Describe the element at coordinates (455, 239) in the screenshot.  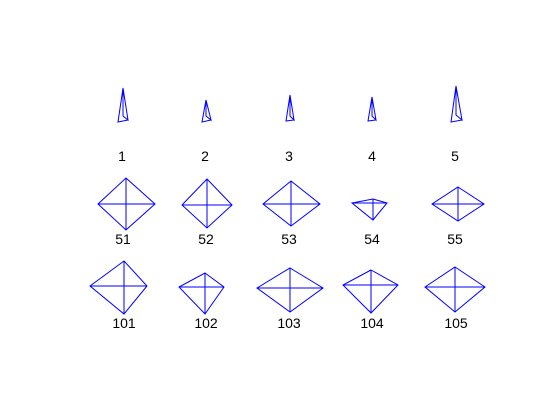
I see `shape-label: 55` at that location.